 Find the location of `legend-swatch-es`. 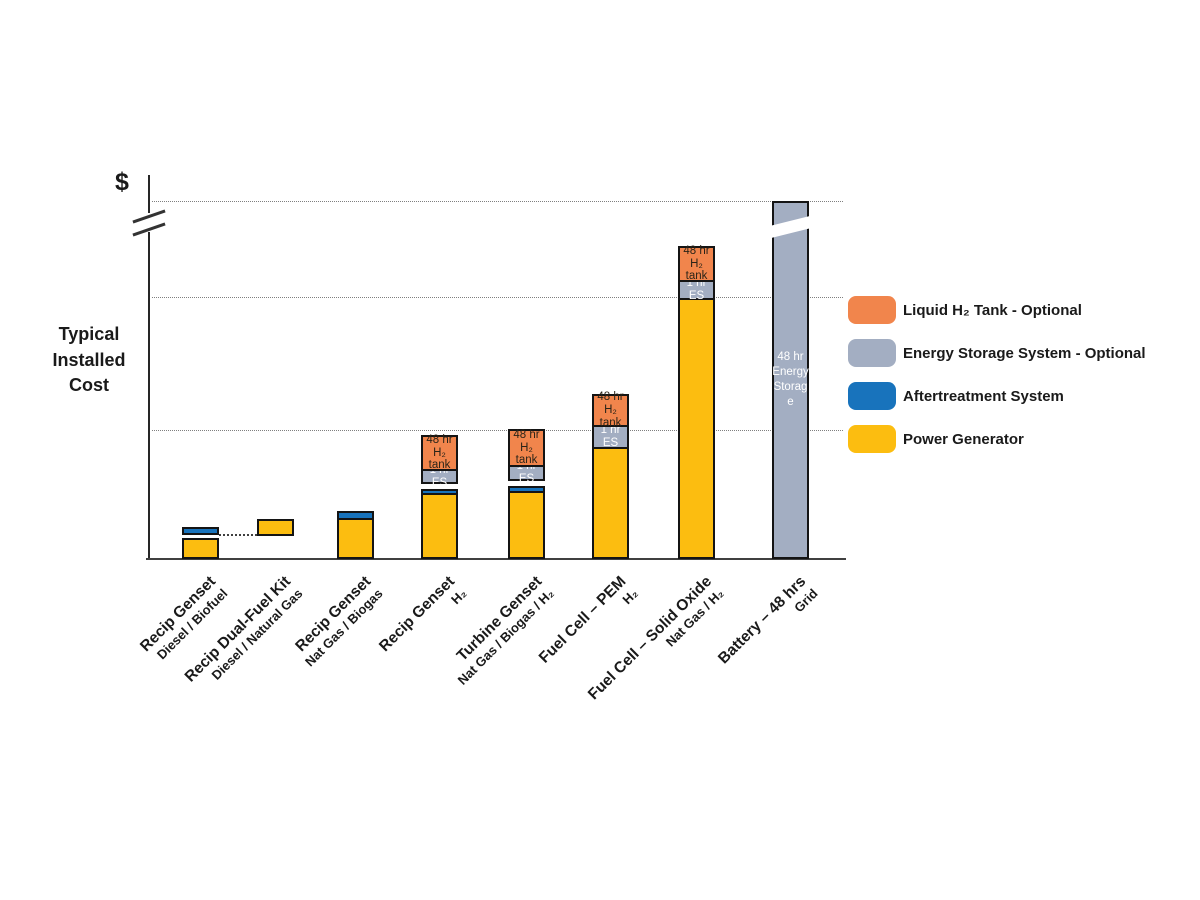

legend-swatch-es is located at coordinates (872, 353).